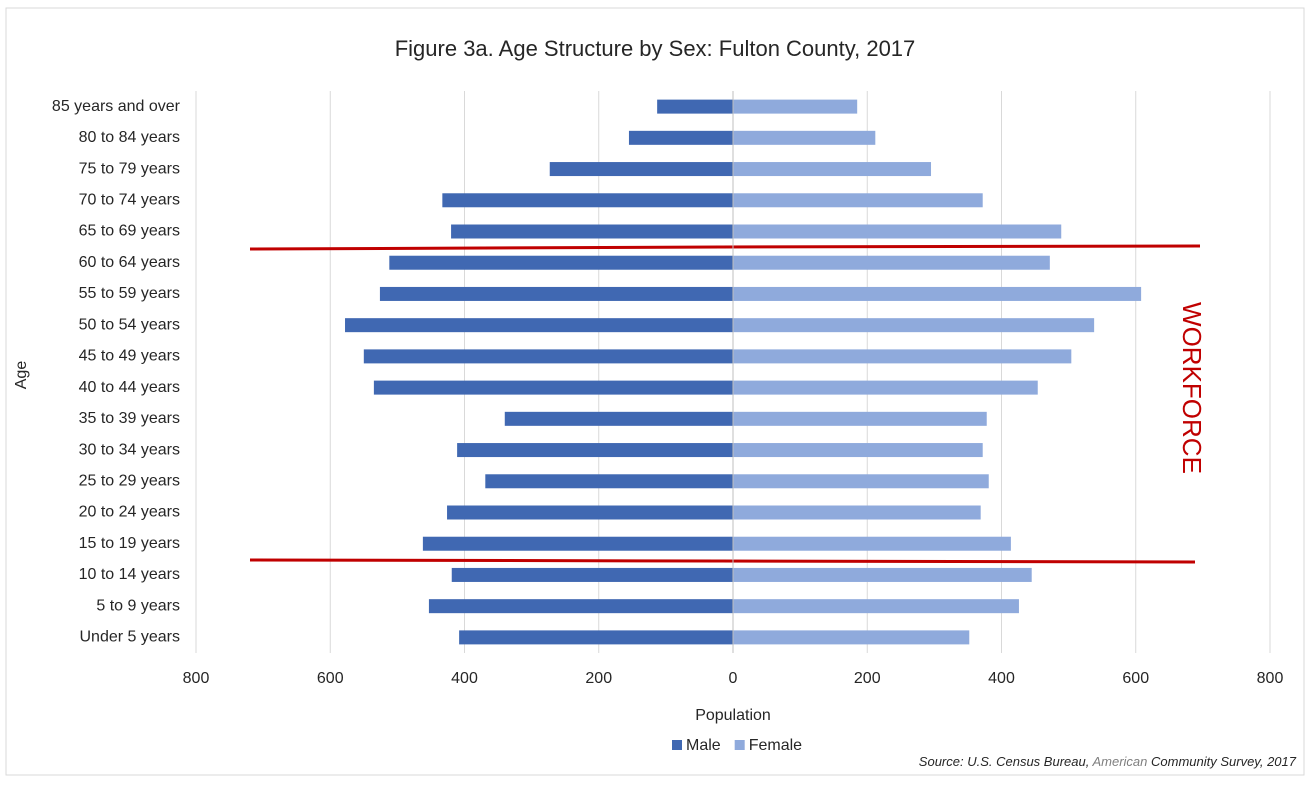 This screenshot has height=786, width=1310. I want to click on y-tick-label: 10 to 14 years, so click(129, 574).